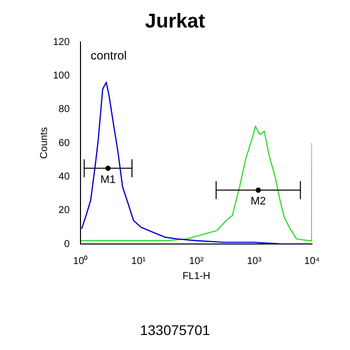 The width and height of the screenshot is (350, 350). What do you see at coordinates (175, 330) in the screenshot?
I see `text: 133075701` at bounding box center [175, 330].